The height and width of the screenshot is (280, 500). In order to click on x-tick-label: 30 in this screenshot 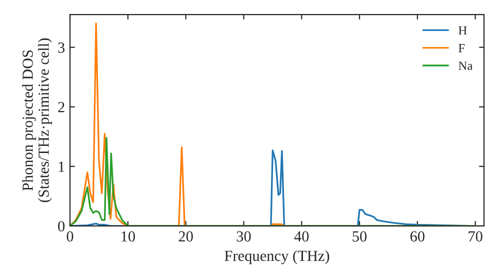, I will do `click(243, 236)`.